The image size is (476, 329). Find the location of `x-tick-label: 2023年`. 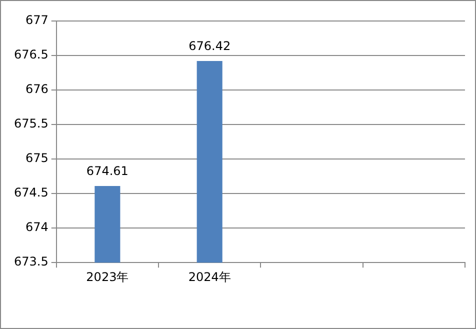

x-tick-label: 2023年 is located at coordinates (107, 277).